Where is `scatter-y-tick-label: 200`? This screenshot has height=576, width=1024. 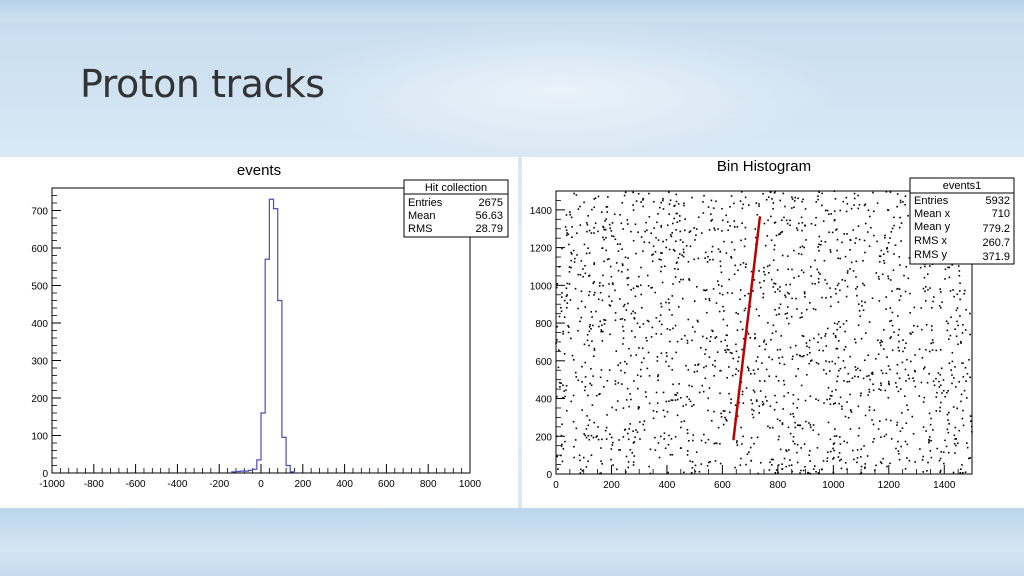 scatter-y-tick-label: 200 is located at coordinates (543, 437).